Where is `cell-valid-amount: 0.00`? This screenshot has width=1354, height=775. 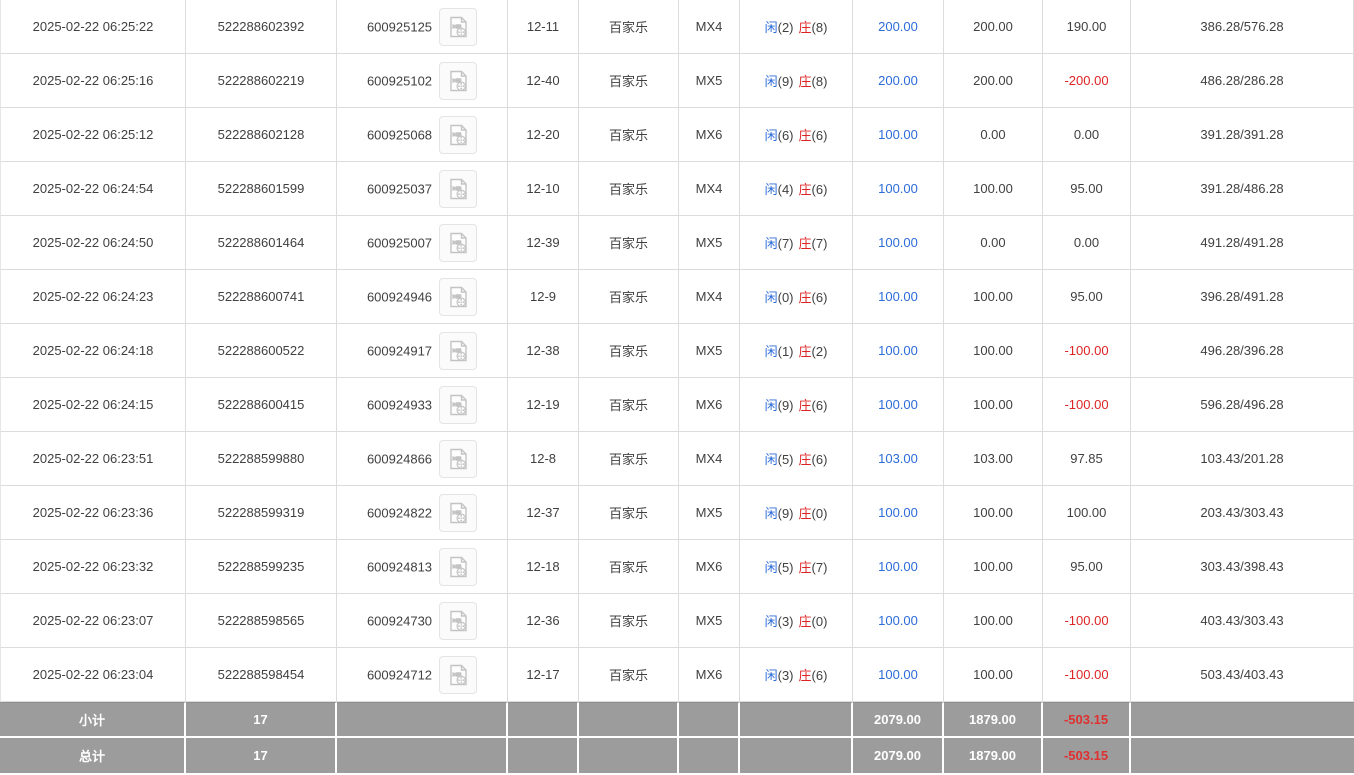 cell-valid-amount: 0.00 is located at coordinates (993, 135).